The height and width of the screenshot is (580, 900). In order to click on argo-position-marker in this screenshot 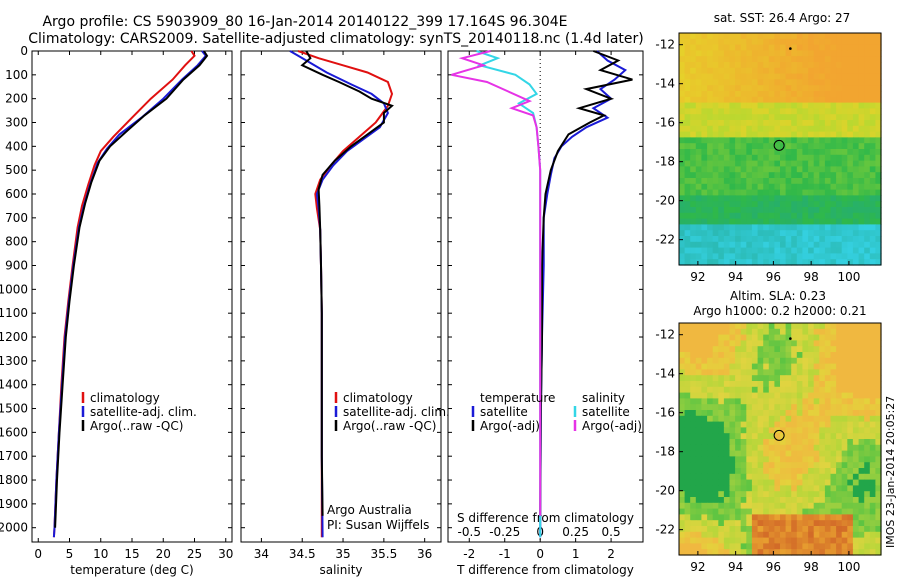, I will do `click(779, 145)`.